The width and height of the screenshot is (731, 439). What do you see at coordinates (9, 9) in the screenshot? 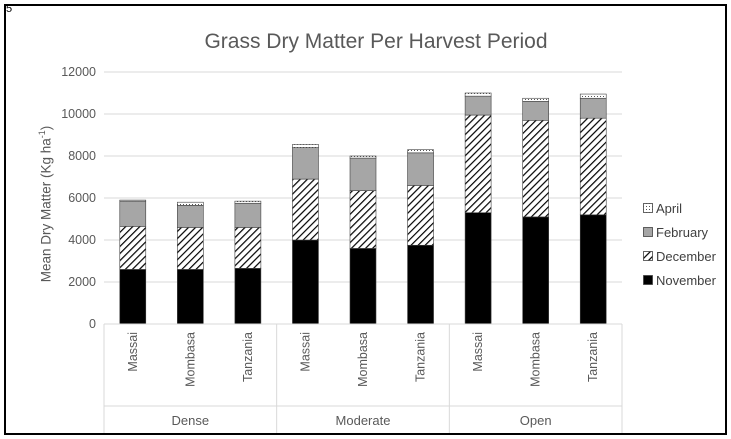
I see `corner-mark: 5` at bounding box center [9, 9].